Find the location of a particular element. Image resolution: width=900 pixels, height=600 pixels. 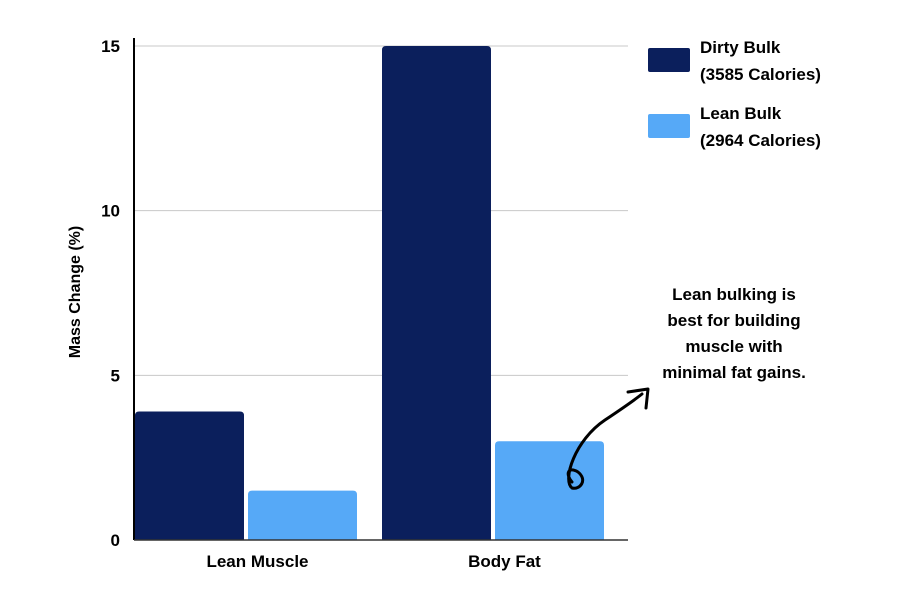

y-axis-title: Mass Change (%) is located at coordinates (75, 292).